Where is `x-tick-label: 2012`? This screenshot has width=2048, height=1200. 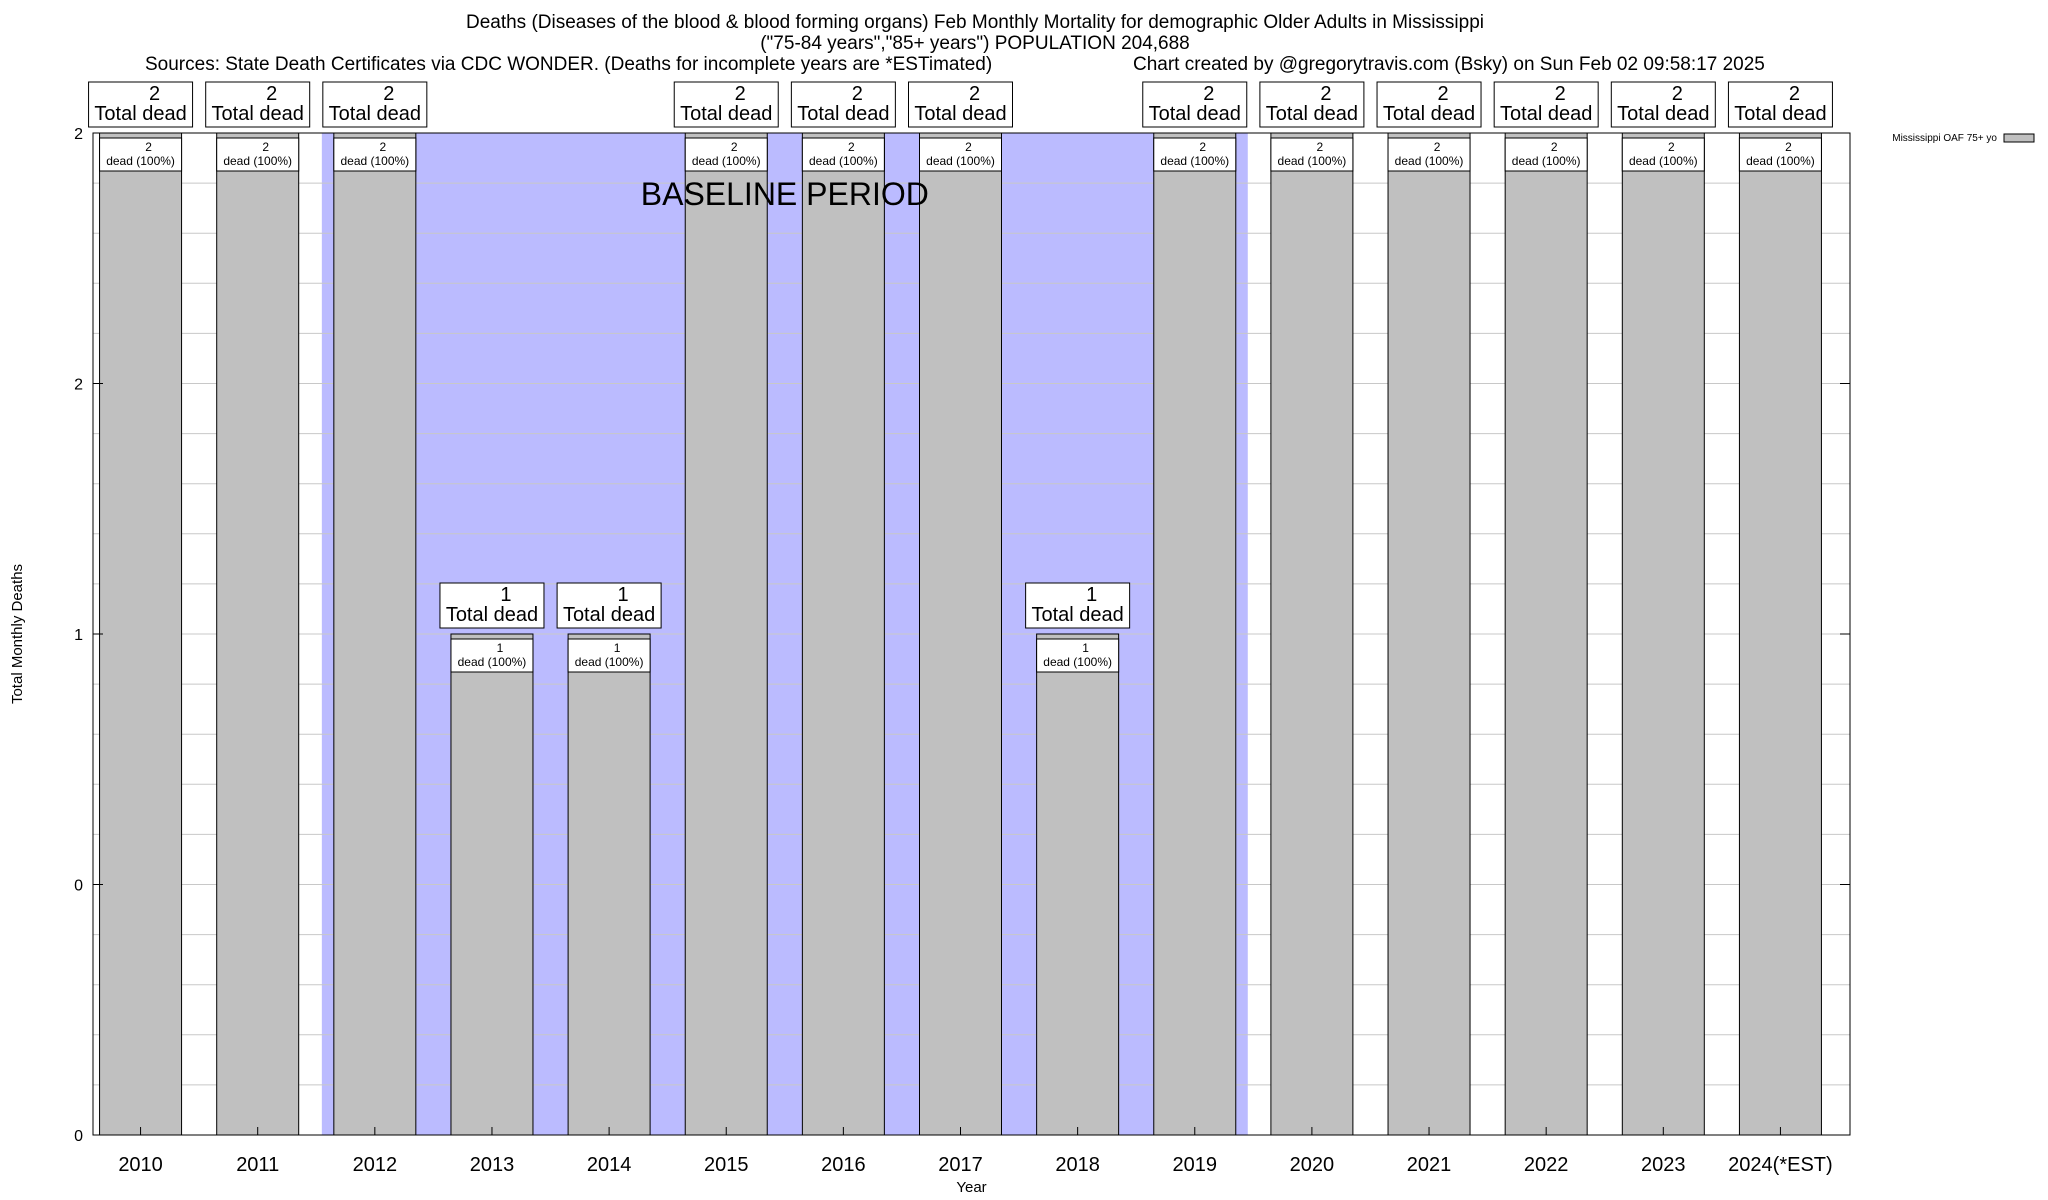
x-tick-label: 2012 is located at coordinates (375, 1165).